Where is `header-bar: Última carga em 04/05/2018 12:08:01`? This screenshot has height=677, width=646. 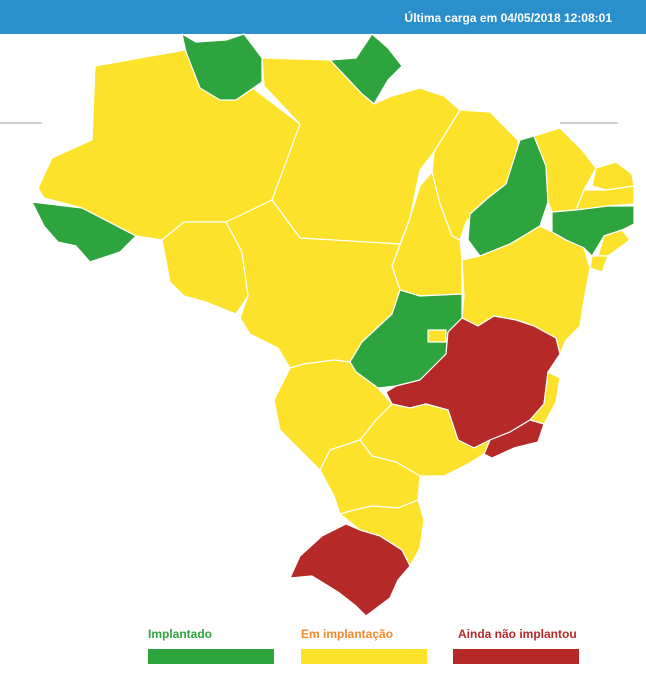 header-bar: Última carga em 04/05/2018 12:08:01 is located at coordinates (323, 17).